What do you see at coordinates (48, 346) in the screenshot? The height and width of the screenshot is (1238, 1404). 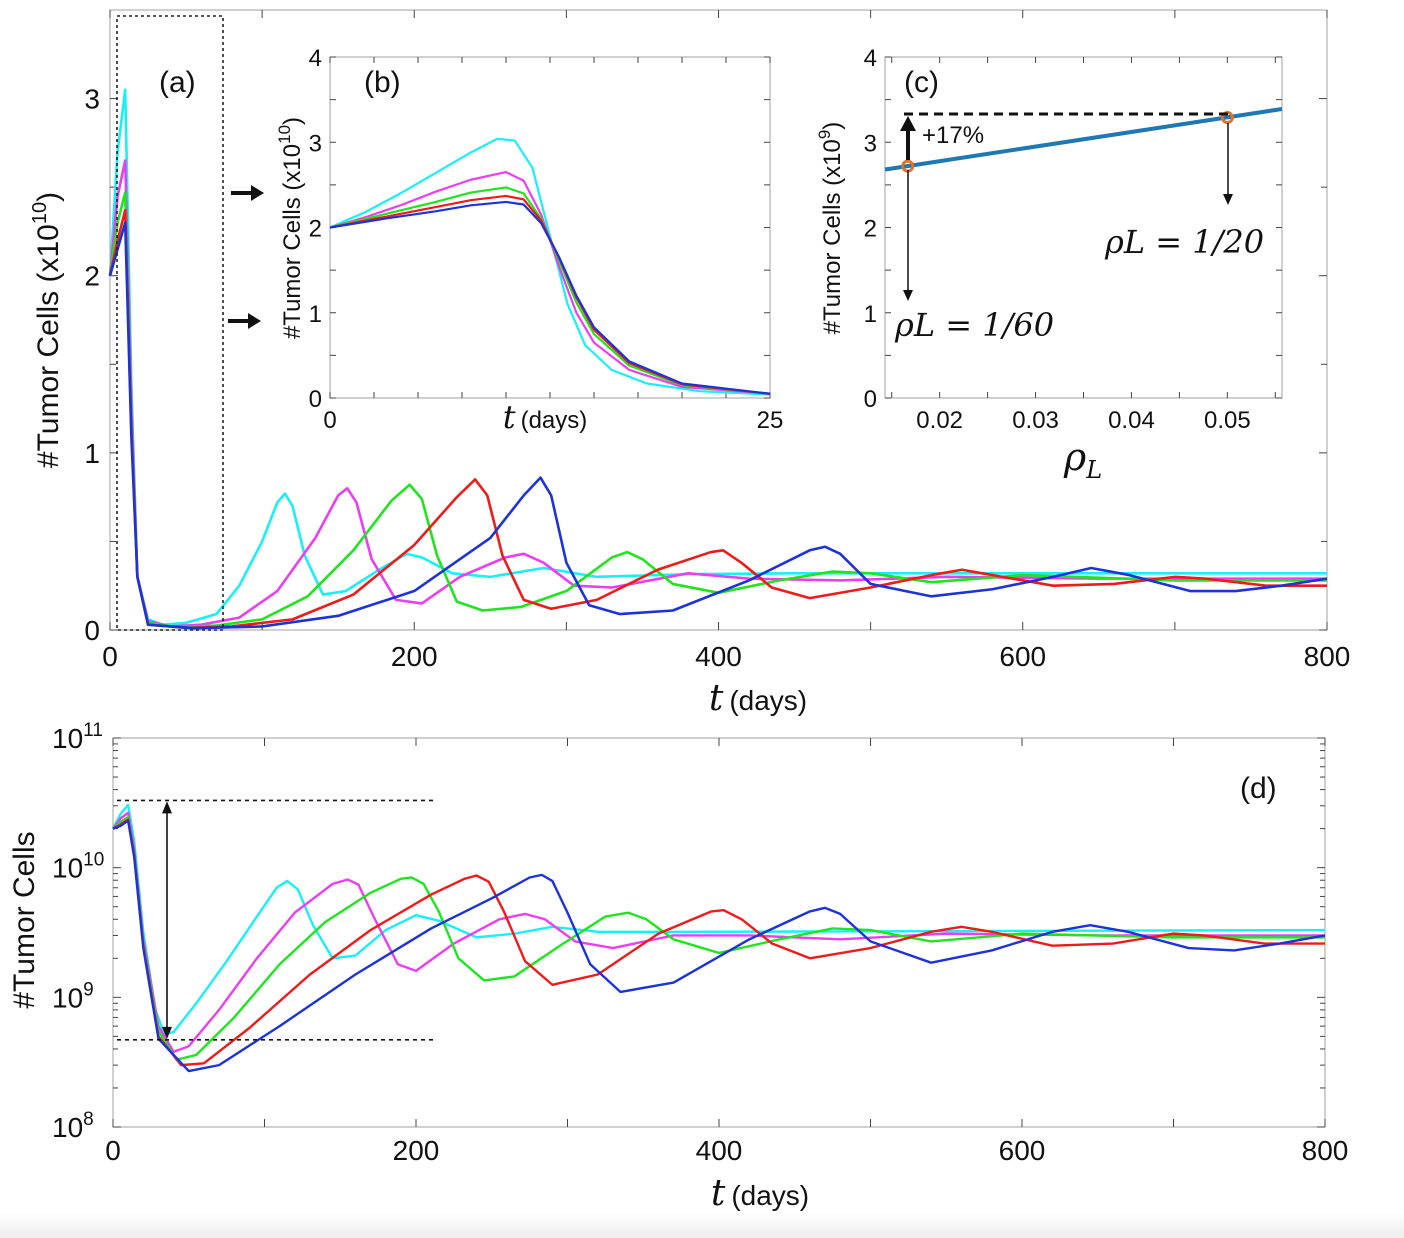 I see `main-y-label-text: #Tumor Cells (x10` at bounding box center [48, 346].